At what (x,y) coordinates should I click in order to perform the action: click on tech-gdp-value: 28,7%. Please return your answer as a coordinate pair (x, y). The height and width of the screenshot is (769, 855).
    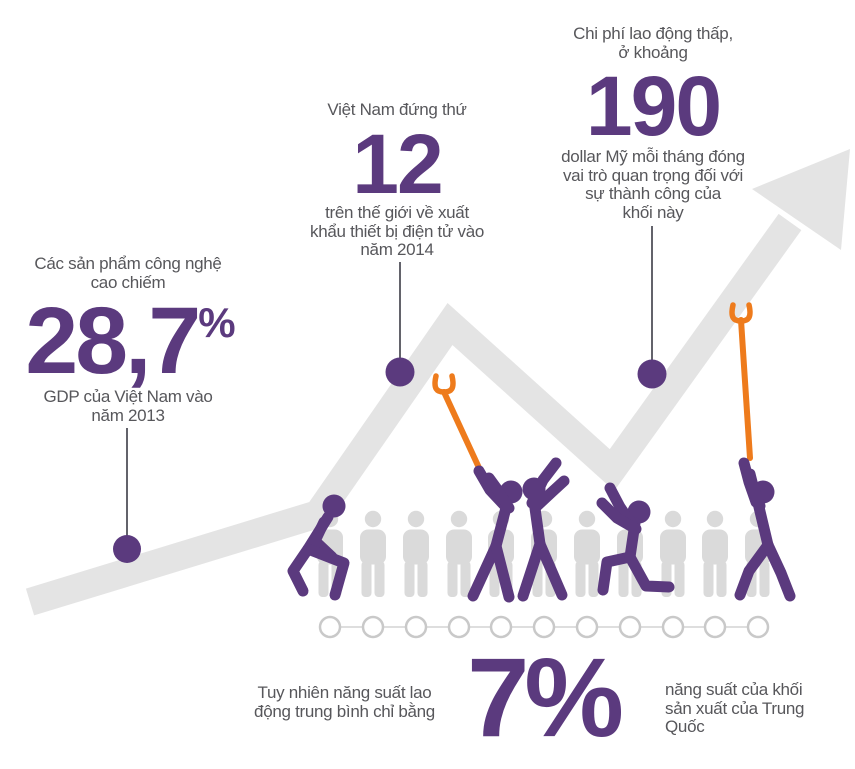
    Looking at the image, I should click on (130, 341).